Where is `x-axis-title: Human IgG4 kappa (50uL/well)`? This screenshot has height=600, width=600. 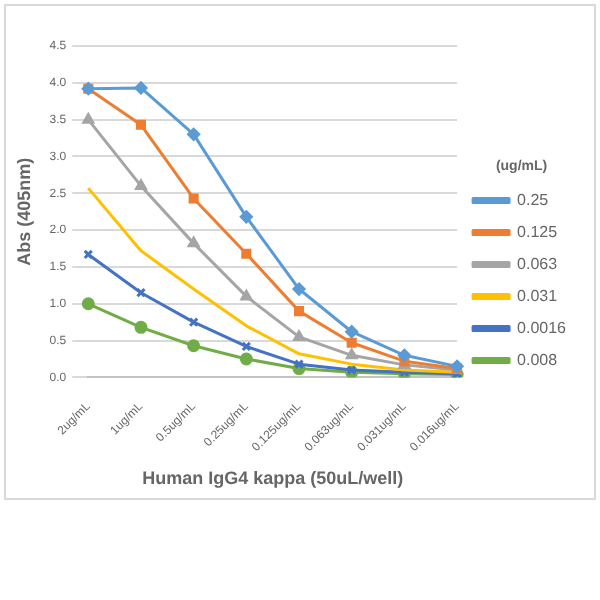 x-axis-title: Human IgG4 kappa (50uL/well) is located at coordinates (273, 478).